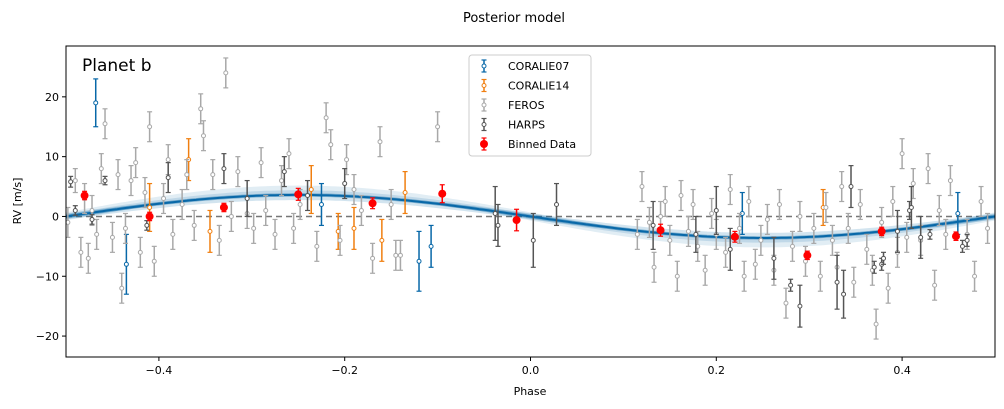 The height and width of the screenshot is (409, 1004). What do you see at coordinates (525, 85) in the screenshot?
I see `legend-item: CORALIE14` at bounding box center [525, 85].